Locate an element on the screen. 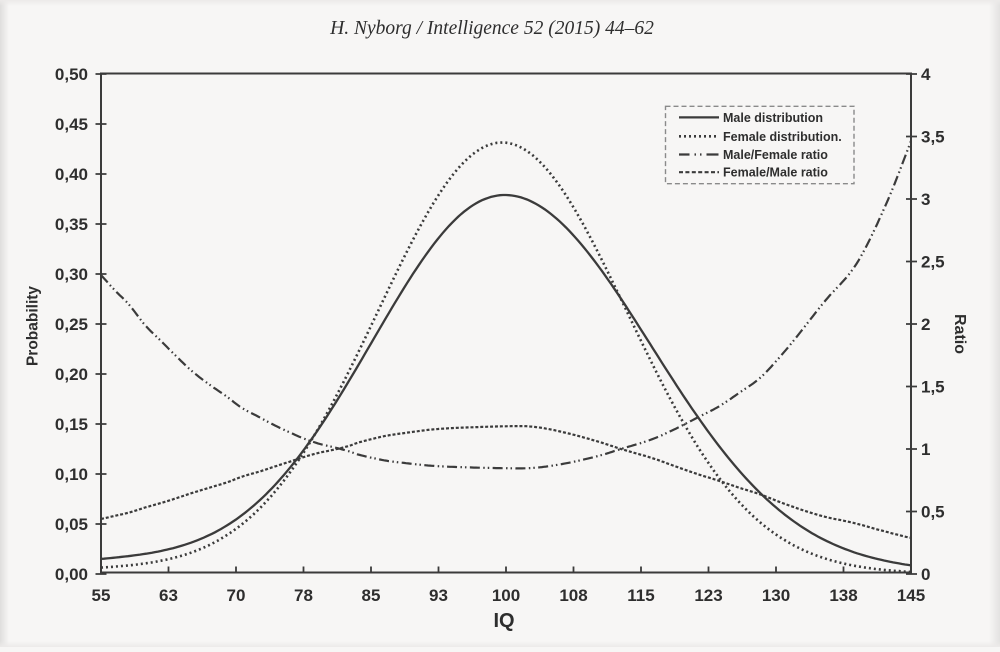 The width and height of the screenshot is (1000, 652). svg-text: 115 is located at coordinates (640, 595).